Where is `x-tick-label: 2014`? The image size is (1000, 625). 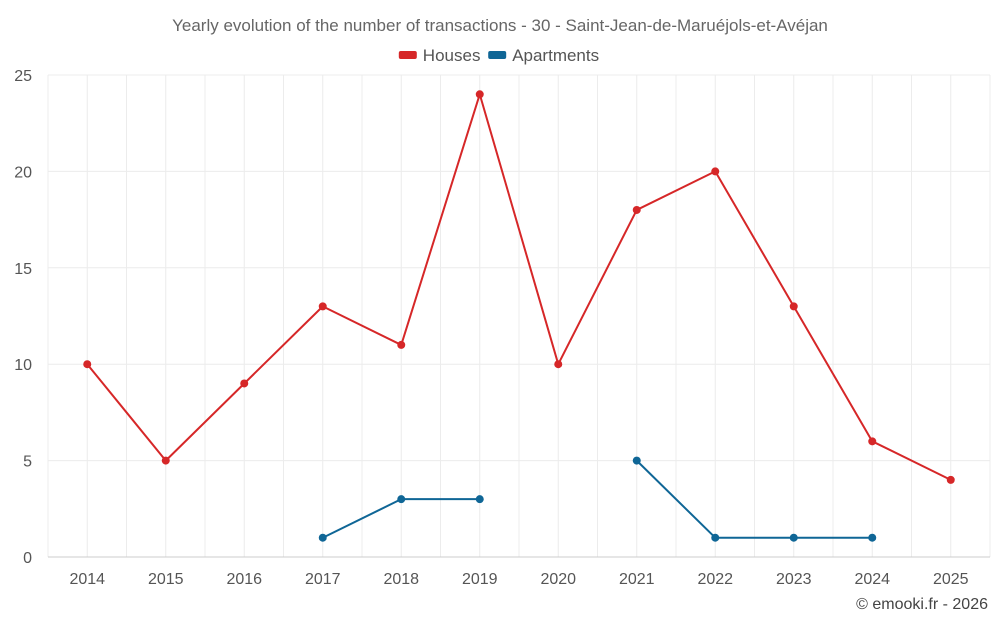 x-tick-label: 2014 is located at coordinates (87, 579).